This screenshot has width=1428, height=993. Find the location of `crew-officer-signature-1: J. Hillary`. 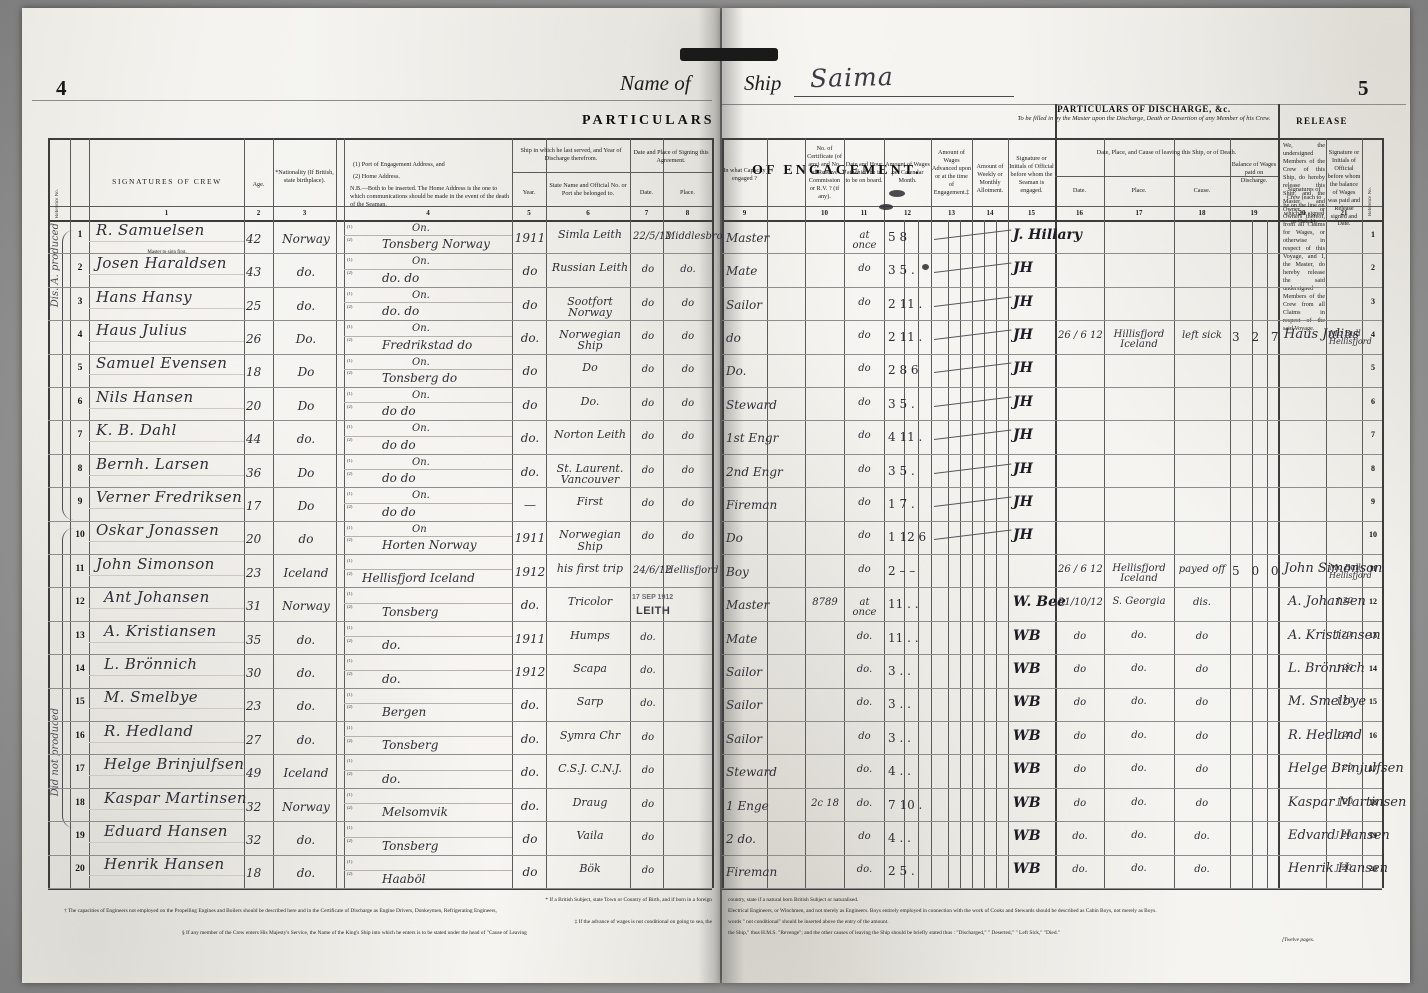

crew-officer-signature-1: J. Hillary is located at coordinates (1048, 234).